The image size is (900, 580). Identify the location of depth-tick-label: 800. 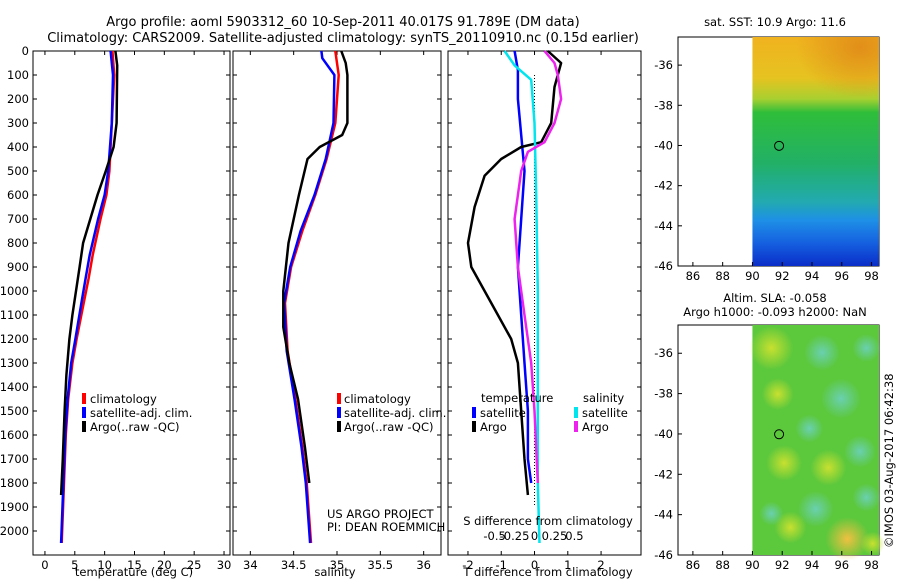
(18, 243).